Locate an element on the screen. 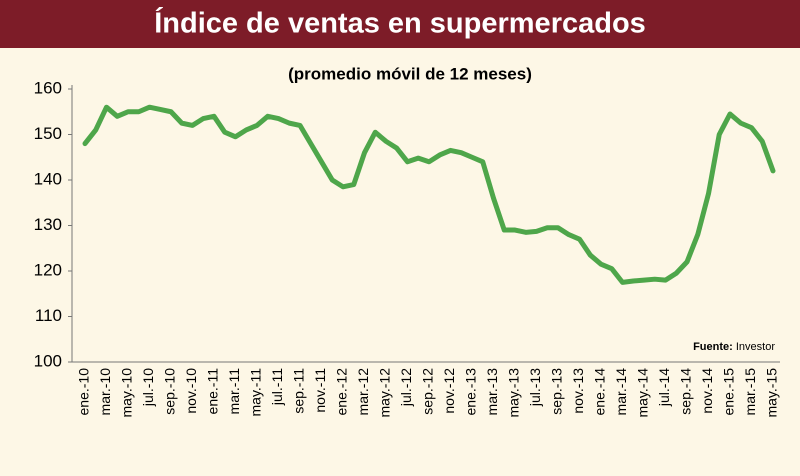 This screenshot has width=800, height=476. x-tick-label: mar.-12 is located at coordinates (363, 392).